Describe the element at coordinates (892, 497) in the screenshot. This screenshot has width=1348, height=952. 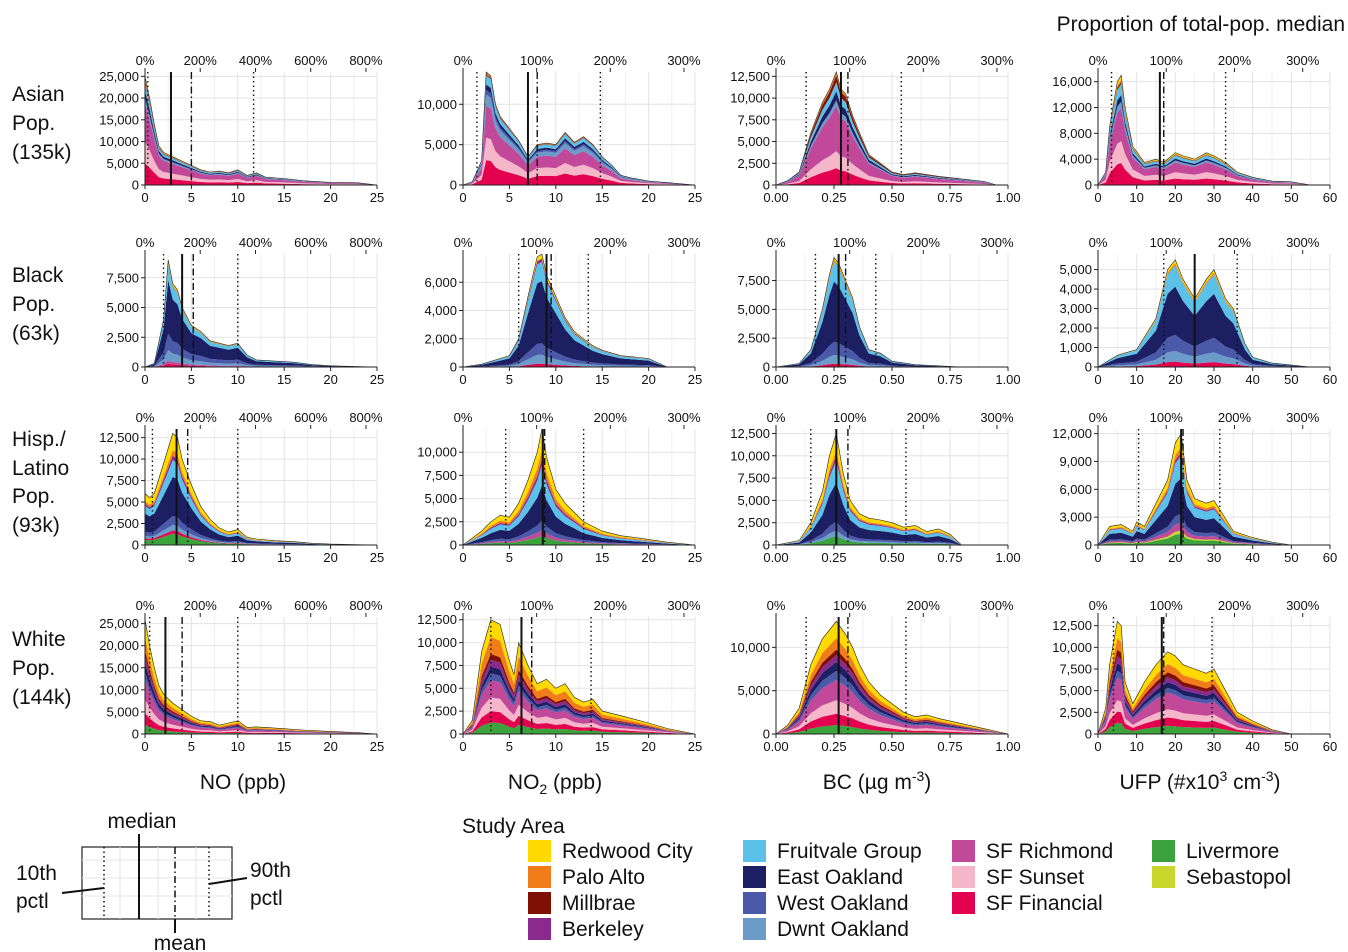
I see `area-palo-alto` at that location.